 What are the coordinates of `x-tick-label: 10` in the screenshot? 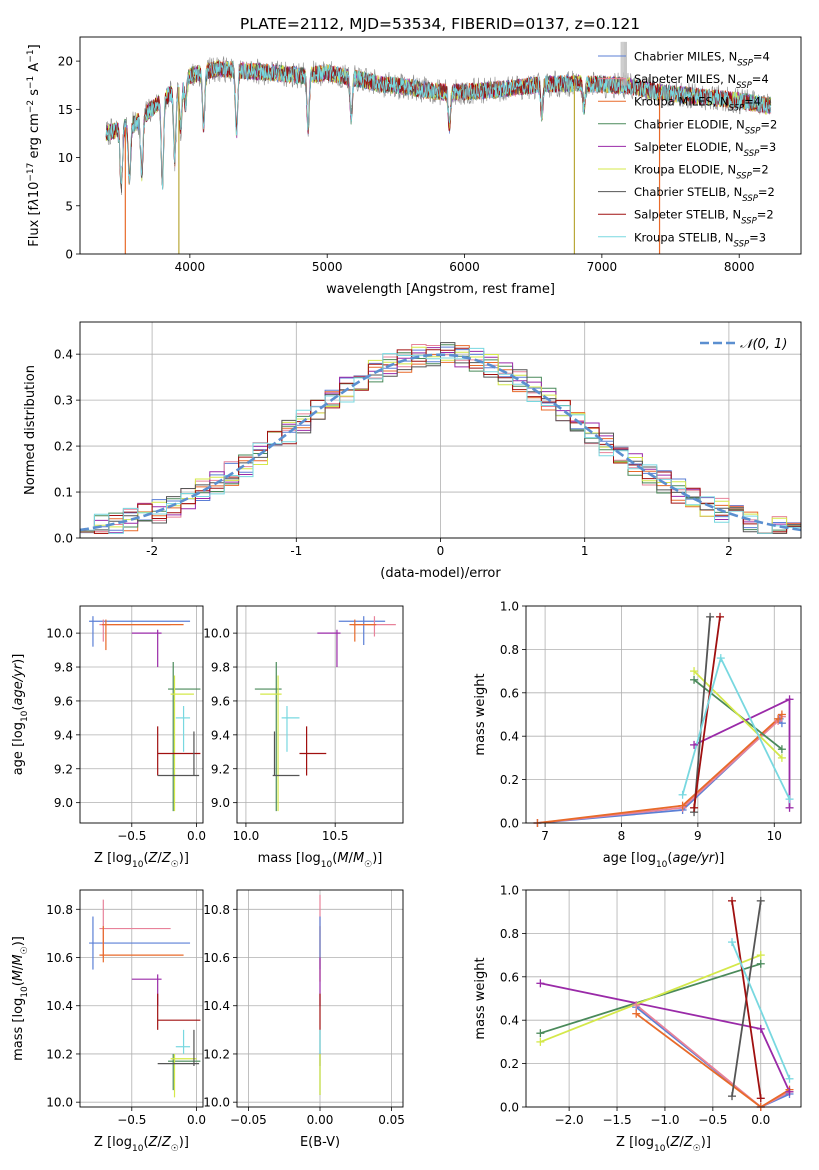 It's located at (774, 836).